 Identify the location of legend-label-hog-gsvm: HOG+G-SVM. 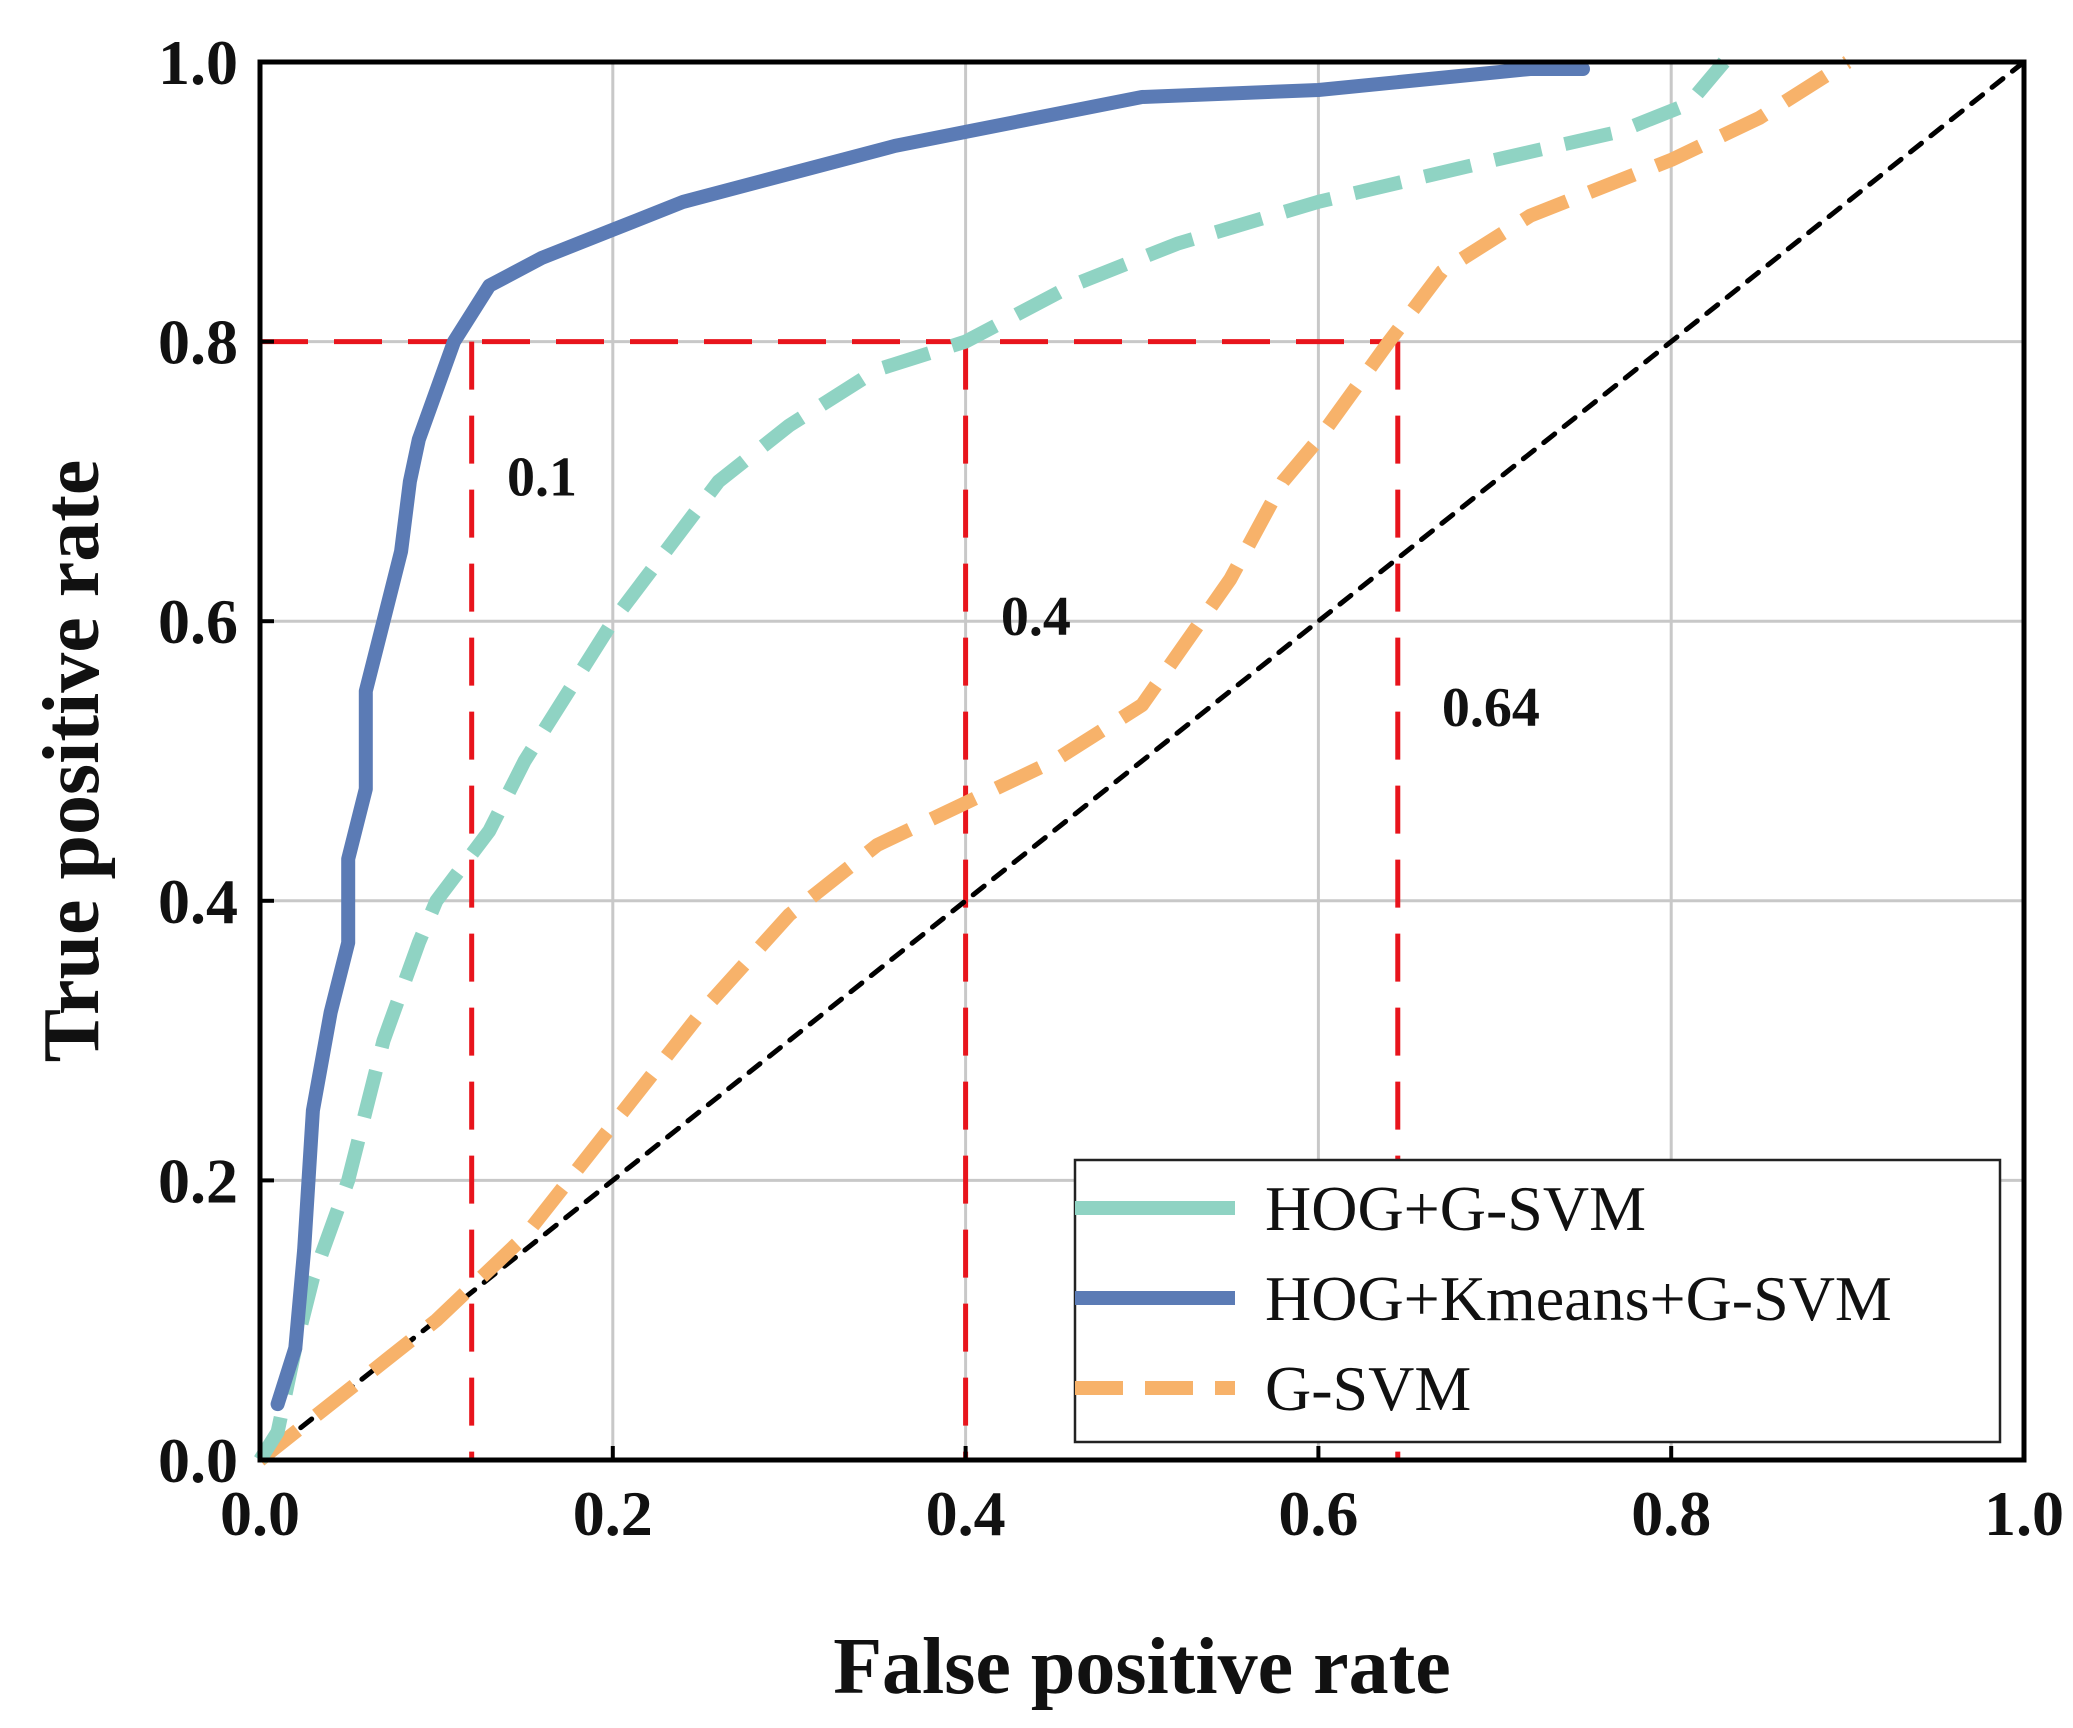
(1455, 1208).